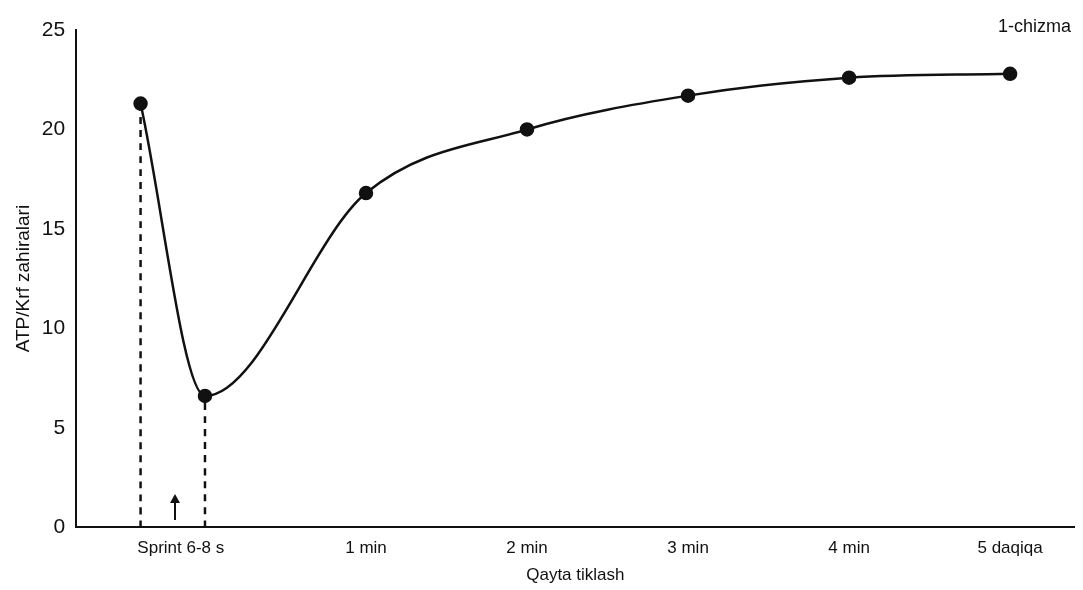 Image resolution: width=1083 pixels, height=590 pixels. Describe the element at coordinates (366, 548) in the screenshot. I see `x-tick-label: 1 min` at that location.